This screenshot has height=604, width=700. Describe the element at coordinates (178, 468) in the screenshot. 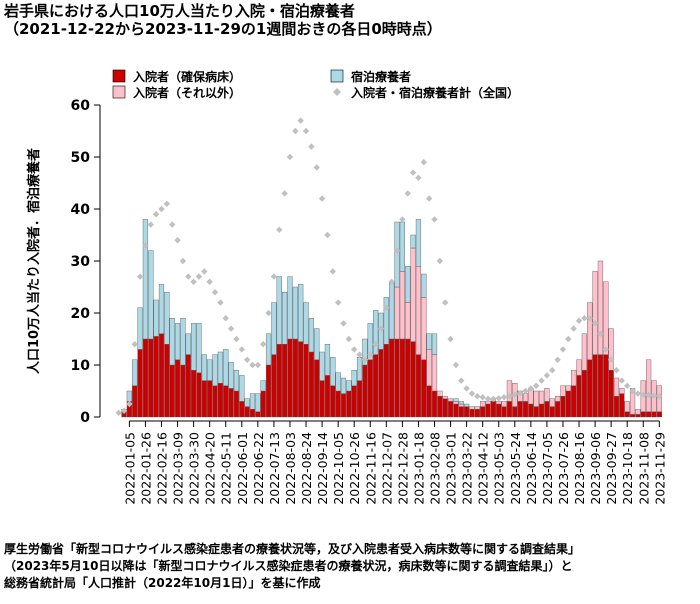

I see `x-tick-label: 2022-03-09` at that location.